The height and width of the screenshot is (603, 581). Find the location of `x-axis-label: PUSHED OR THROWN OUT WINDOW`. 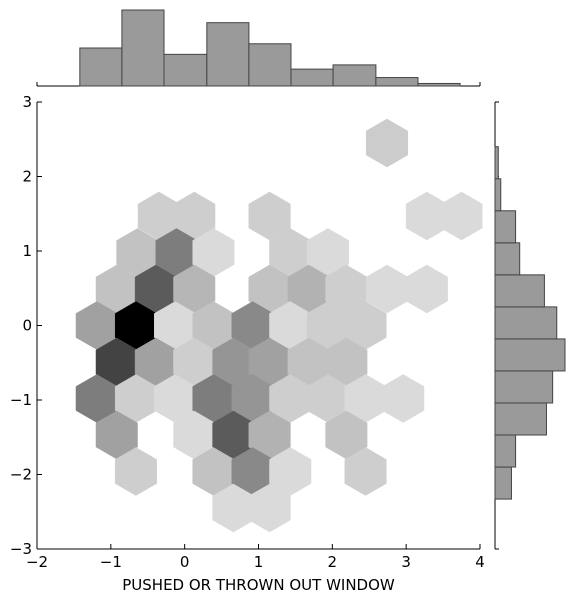

x-axis-label: PUSHED OR THROWN OUT WINDOW is located at coordinates (258, 585).